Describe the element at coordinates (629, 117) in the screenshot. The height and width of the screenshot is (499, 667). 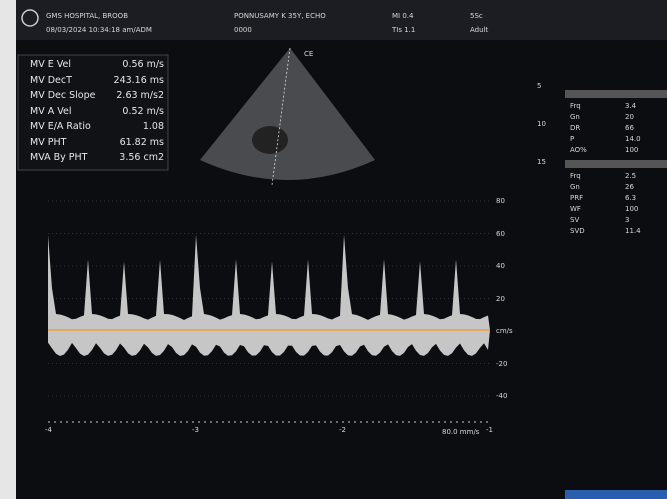
I see `param-value: 20` at that location.